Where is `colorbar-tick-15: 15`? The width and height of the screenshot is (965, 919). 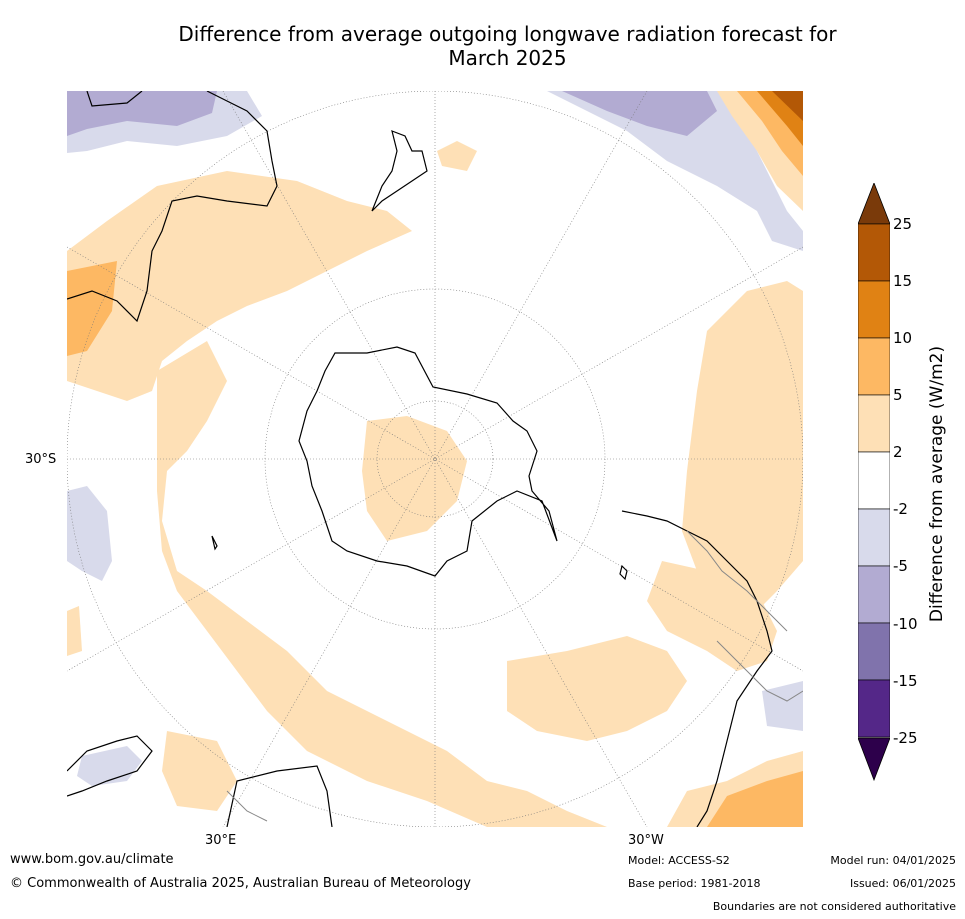 colorbar-tick-15: 15 is located at coordinates (903, 281).